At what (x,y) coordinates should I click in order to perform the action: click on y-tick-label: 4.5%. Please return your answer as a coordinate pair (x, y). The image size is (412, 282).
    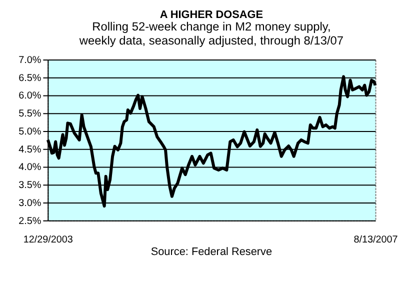
    Looking at the image, I should click on (30, 150).